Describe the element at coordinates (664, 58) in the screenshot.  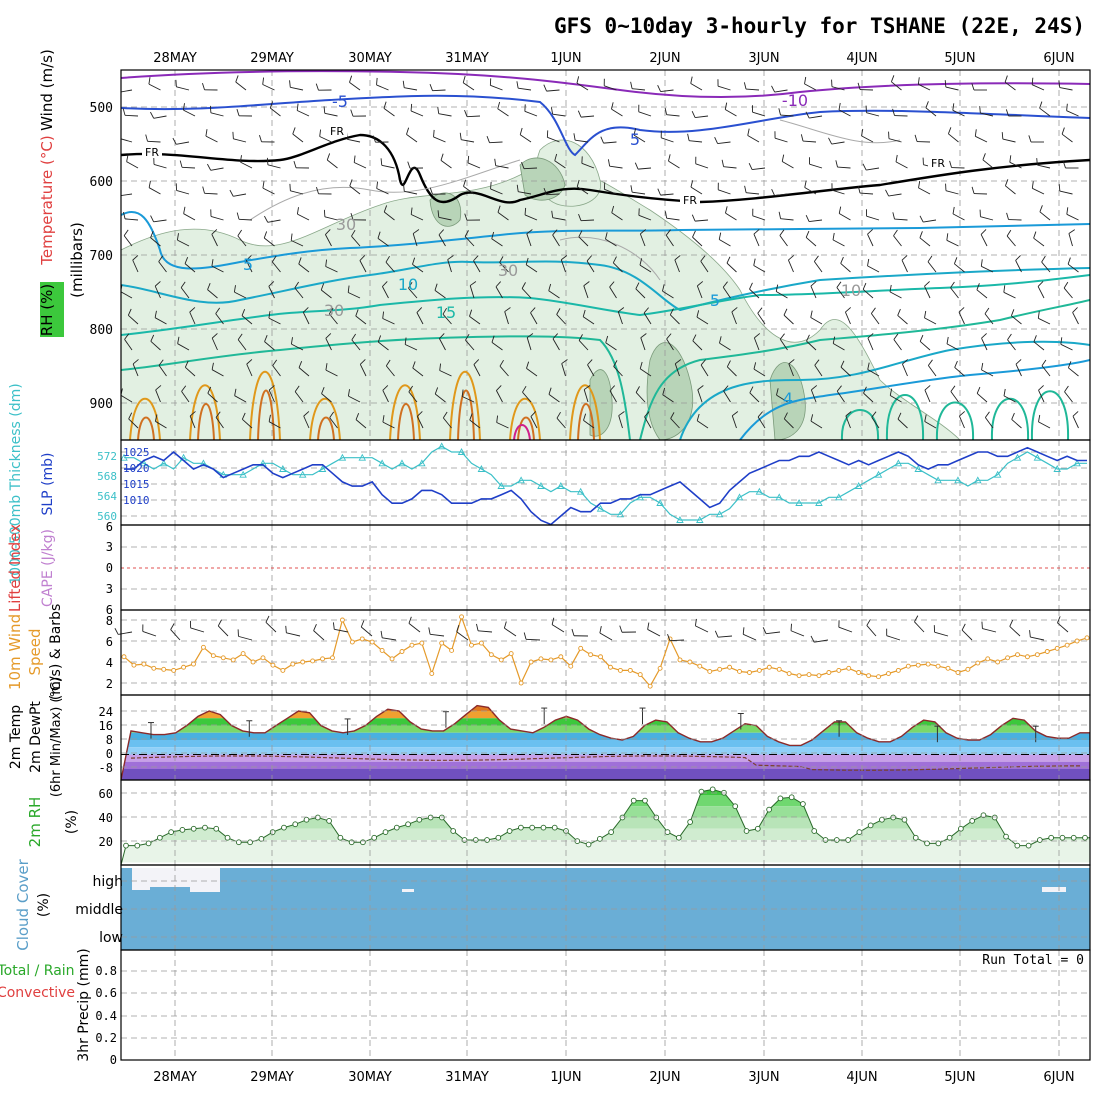
I see `date-label-top: 2JUN` at that location.